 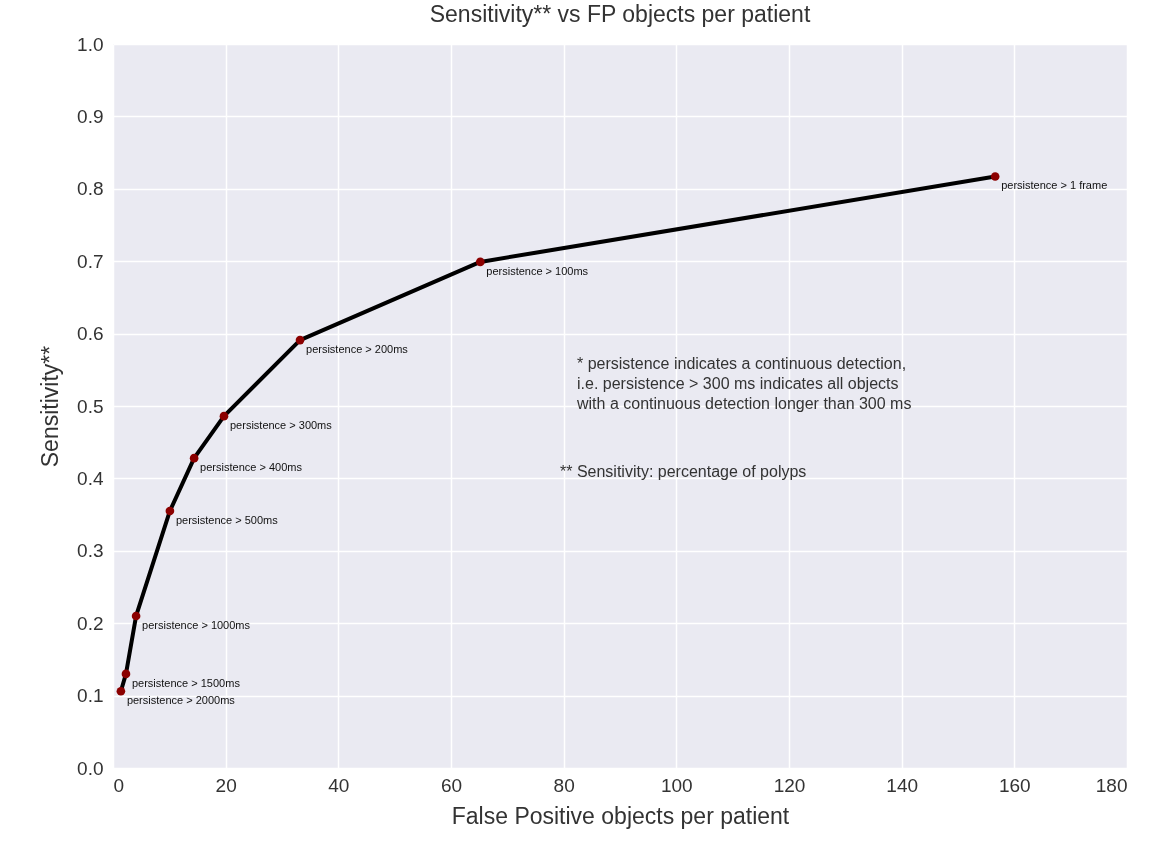 What do you see at coordinates (902, 785) in the screenshot?
I see `x-tick-label: 140` at bounding box center [902, 785].